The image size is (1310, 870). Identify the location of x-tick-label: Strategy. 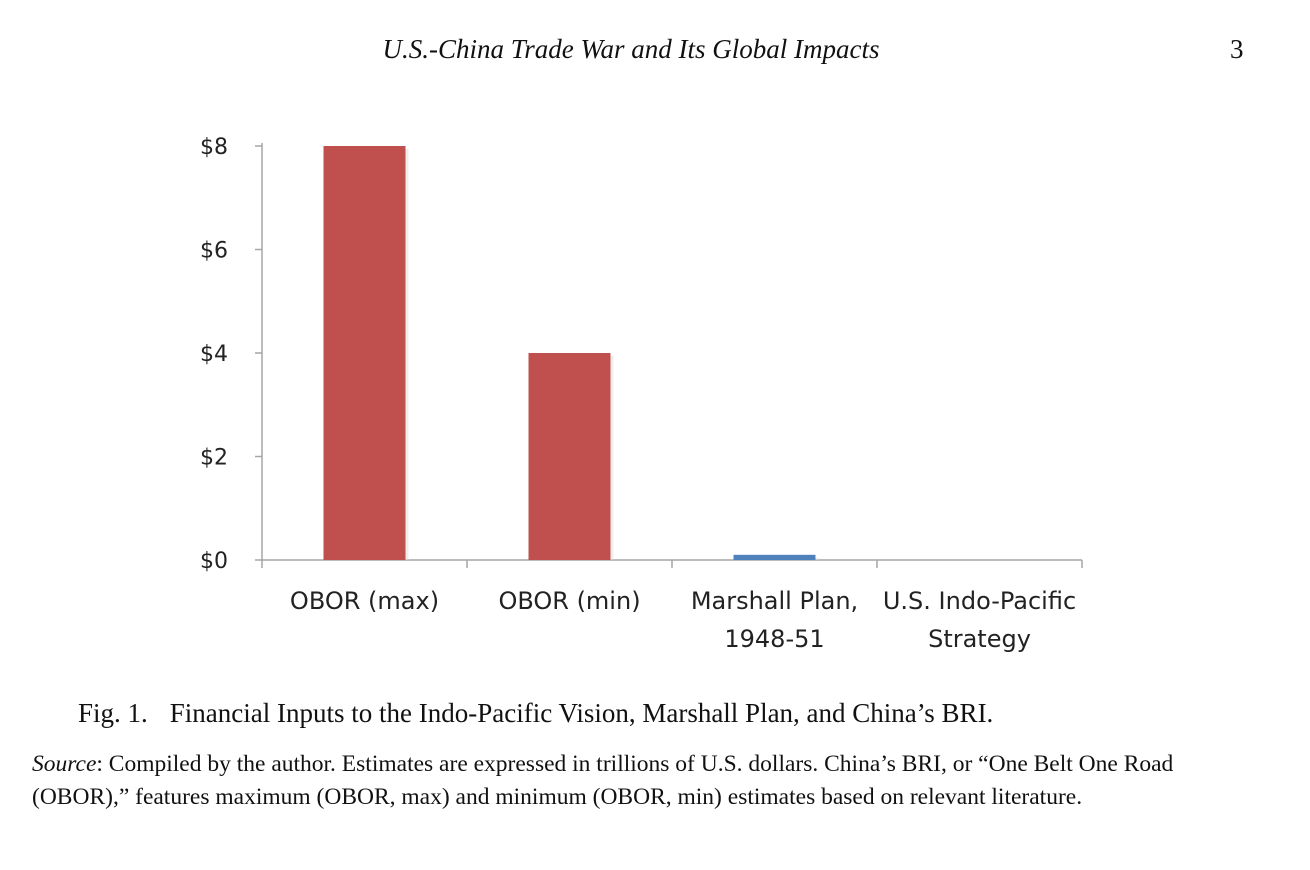
(979, 639).